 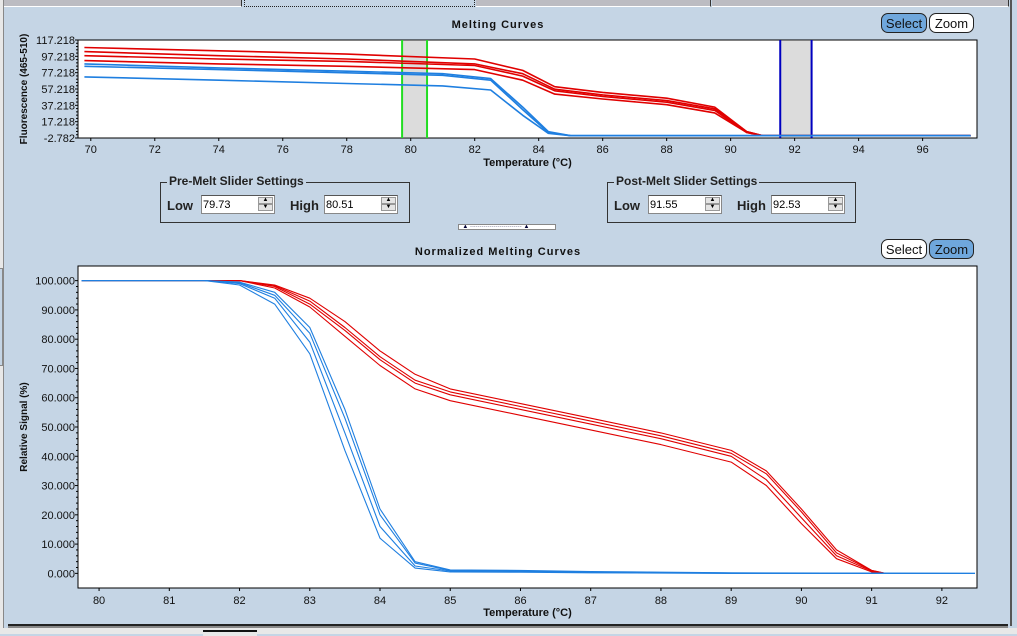 What do you see at coordinates (58, 487) in the screenshot?
I see `y-tick-label: 30.000` at bounding box center [58, 487].